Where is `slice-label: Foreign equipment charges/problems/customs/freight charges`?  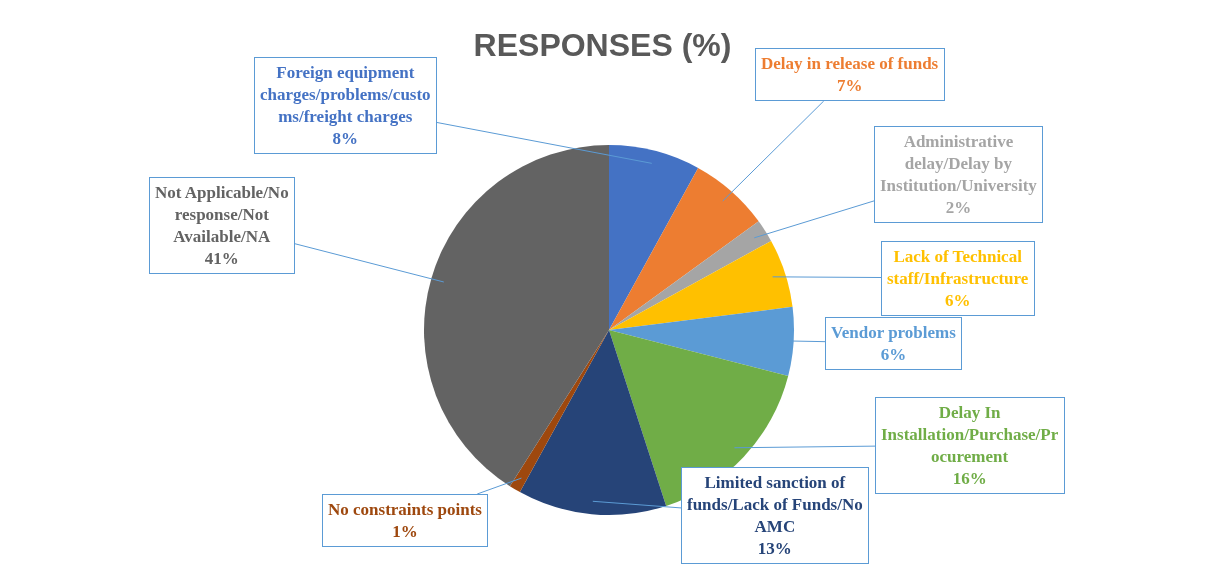 slice-label: Foreign equipment charges/problems/customs/freight charges is located at coordinates (345, 95).